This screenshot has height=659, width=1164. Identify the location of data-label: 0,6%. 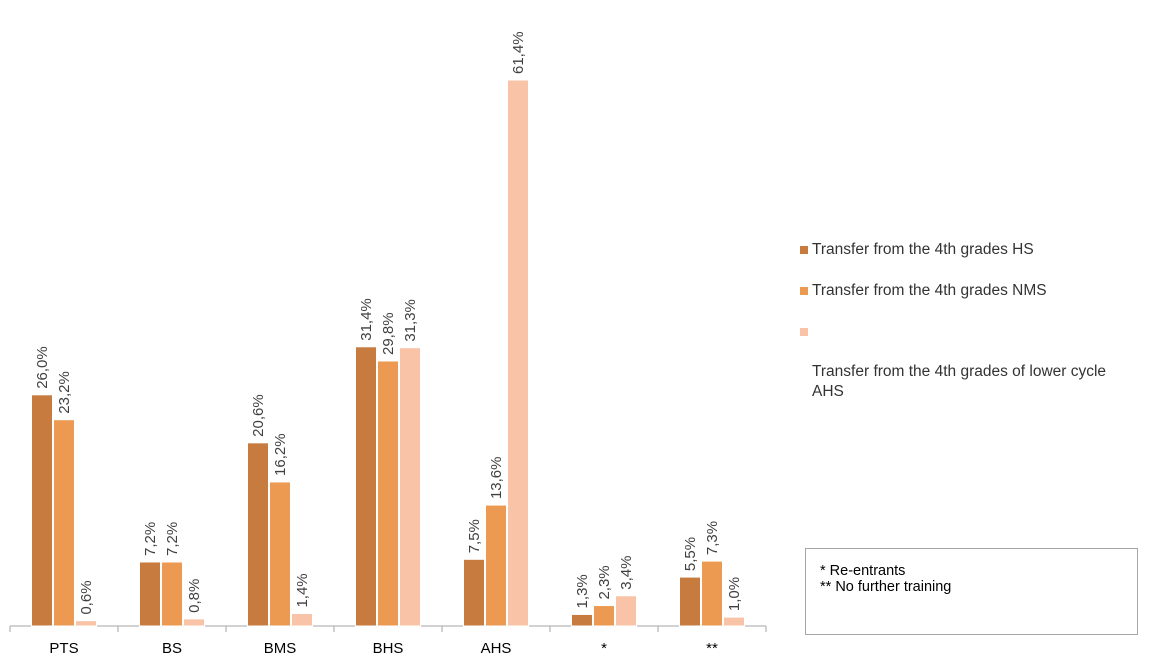
(86, 597).